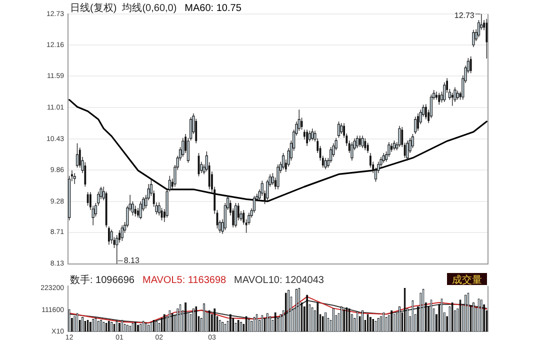 This screenshot has width=550, height=344. Describe the element at coordinates (123, 8) in the screenshot. I see `chart-title: 日线(复权) 均线(0,60,0)` at that location.